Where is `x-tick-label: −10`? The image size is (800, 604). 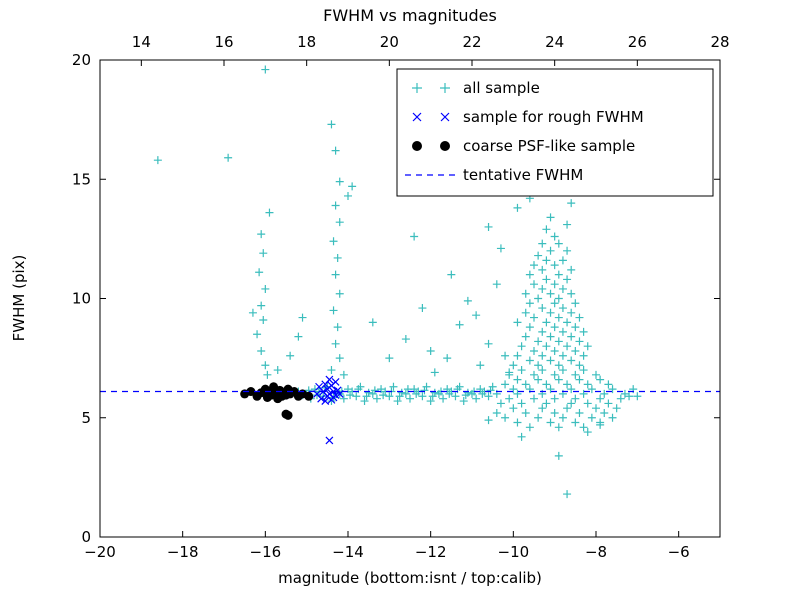 x-tick-label: −10 is located at coordinates (514, 552).